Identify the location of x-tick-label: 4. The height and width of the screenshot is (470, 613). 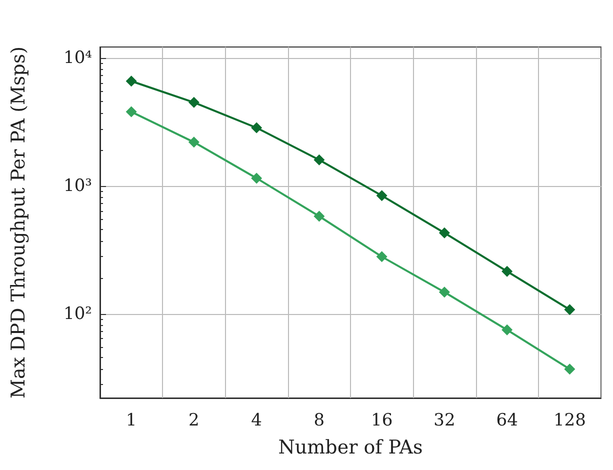
(256, 420).